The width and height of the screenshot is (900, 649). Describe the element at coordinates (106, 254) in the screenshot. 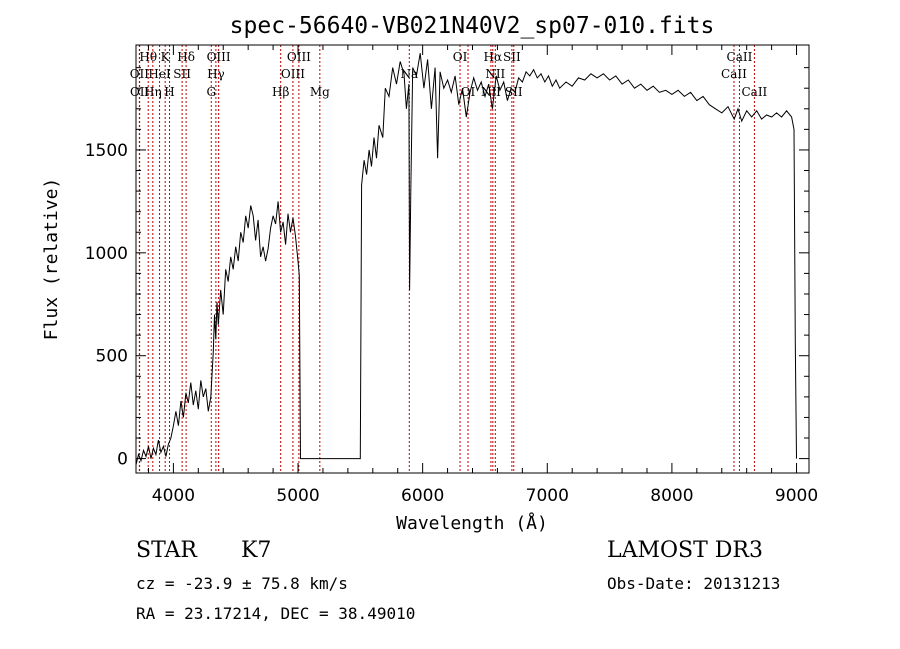

I see `y-tick-label-2: 1000` at that location.